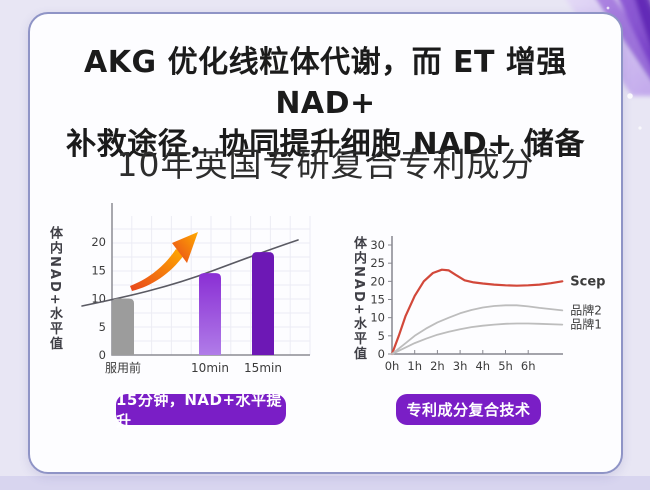 This screenshot has height=490, width=650. What do you see at coordinates (642, 23) in the screenshot?
I see `streak-edge` at bounding box center [642, 23].